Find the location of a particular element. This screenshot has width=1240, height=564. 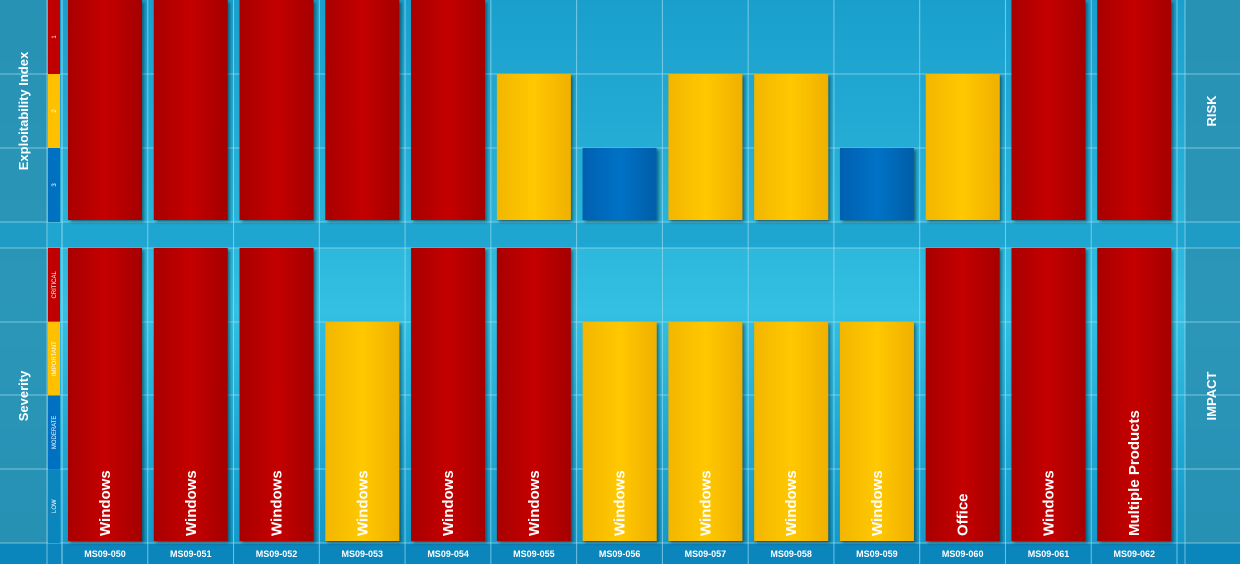

category-label: MS09-057 is located at coordinates (706, 554).